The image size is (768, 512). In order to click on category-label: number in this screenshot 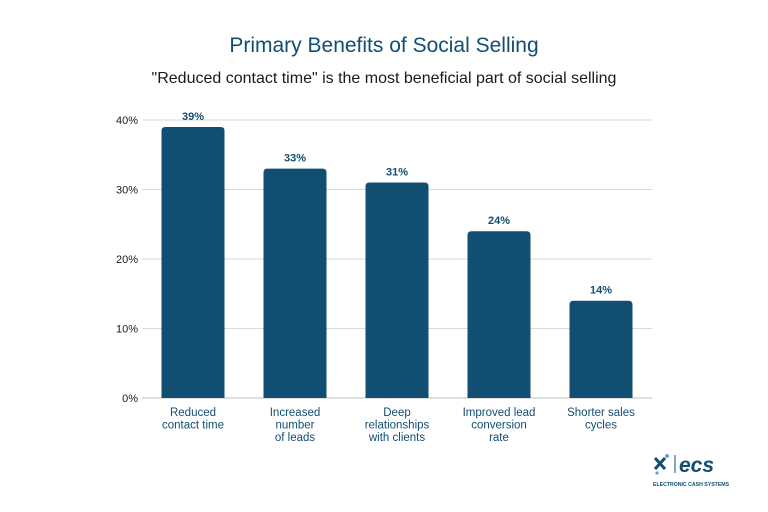, I will do `click(295, 426)`.